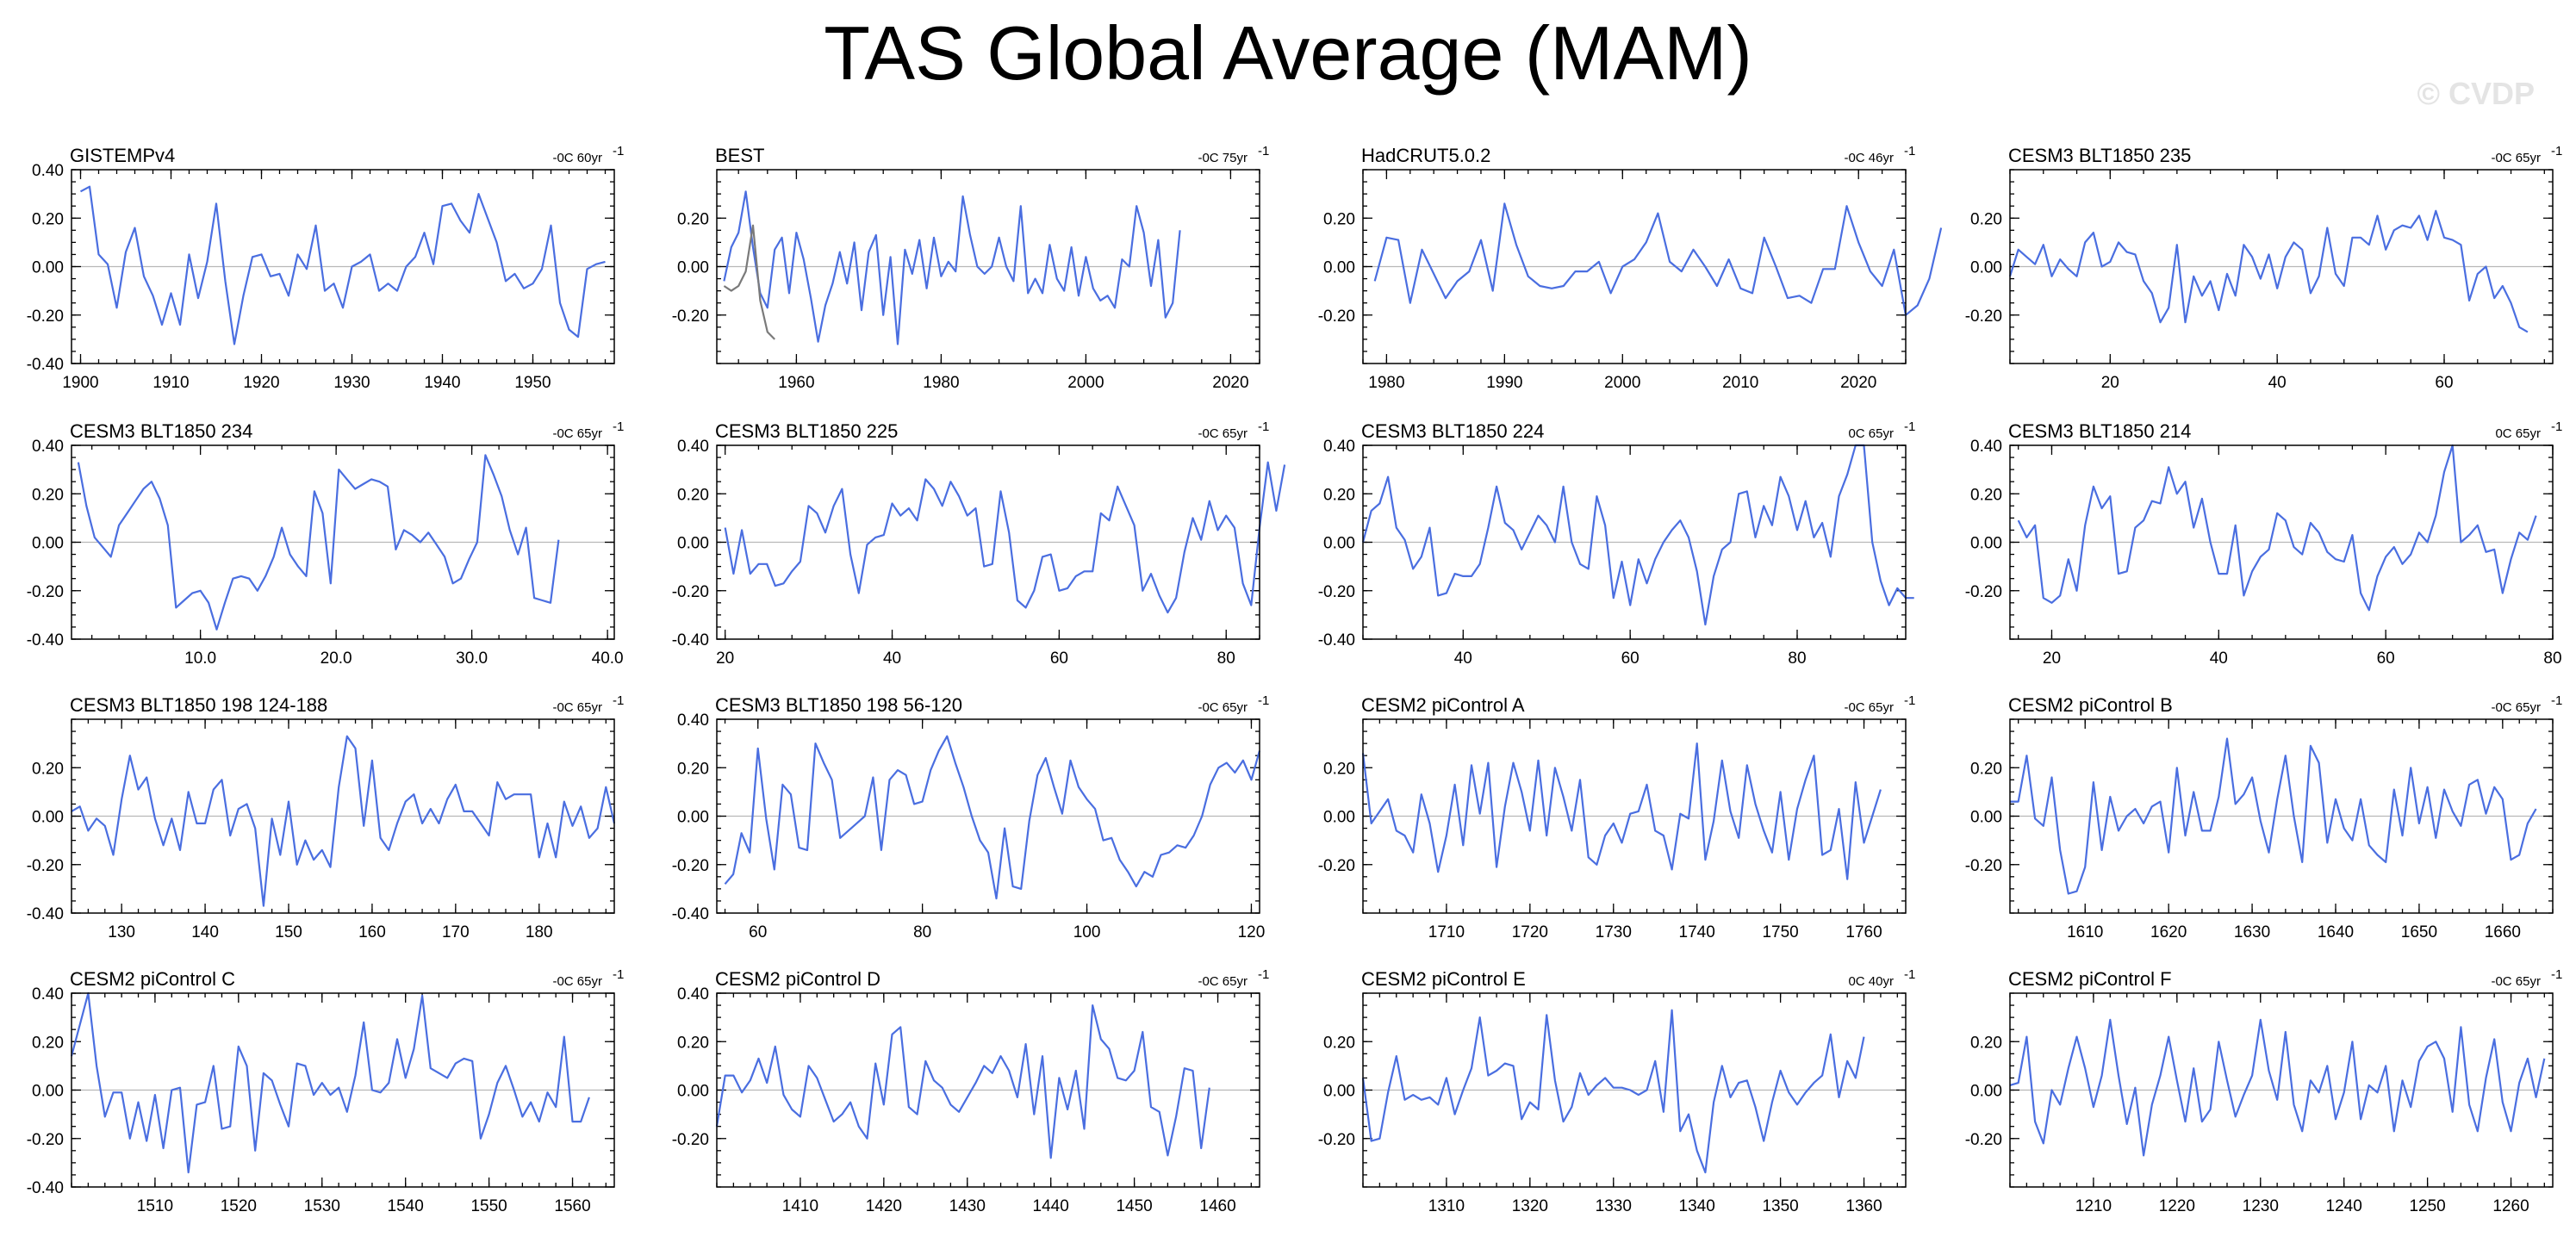 The height and width of the screenshot is (1249, 2576). I want to click on x-tick-label: 1330, so click(1614, 1206).